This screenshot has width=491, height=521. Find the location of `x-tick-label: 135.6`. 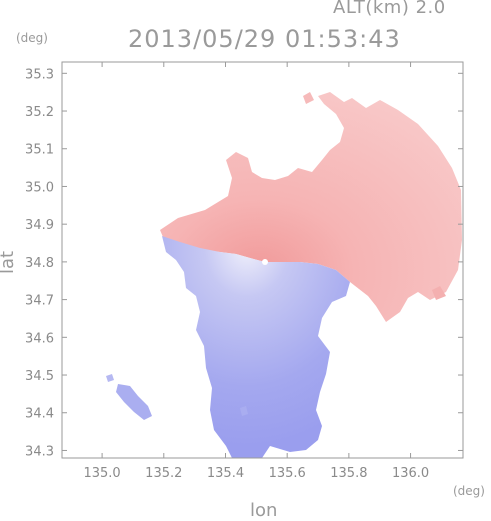

x-tick-label: 135.6 is located at coordinates (287, 473).